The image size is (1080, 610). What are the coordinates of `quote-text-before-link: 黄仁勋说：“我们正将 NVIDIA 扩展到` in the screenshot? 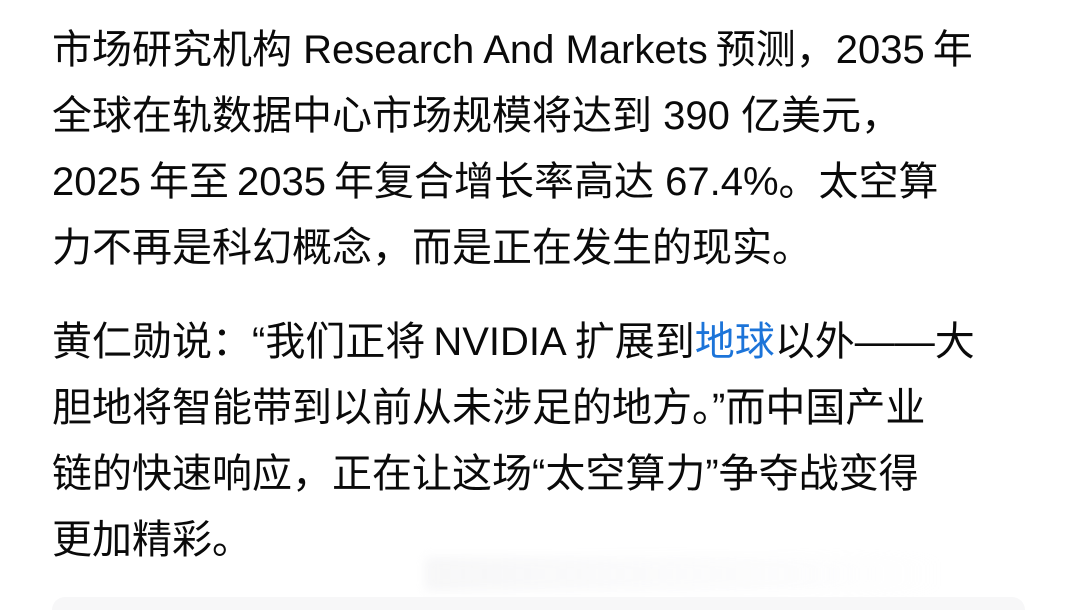 It's located at (373, 342).